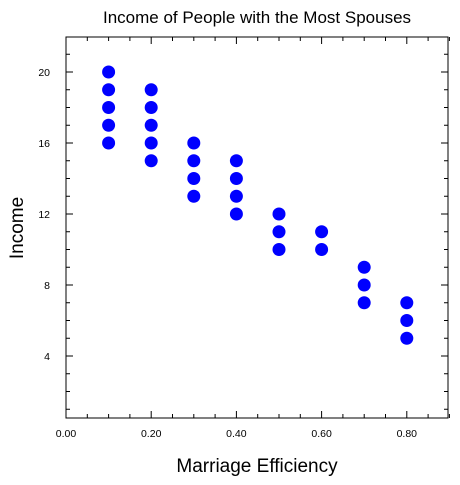  I want to click on x-tick-label: 0.80, so click(407, 434).